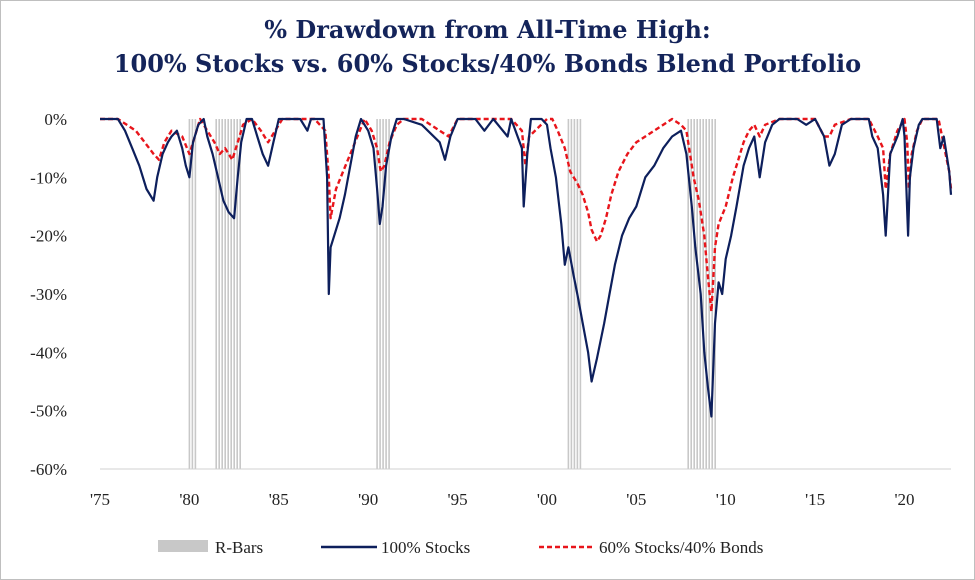 Image resolution: width=975 pixels, height=580 pixels. Describe the element at coordinates (815, 499) in the screenshot. I see `x-tick-label: '15` at that location.